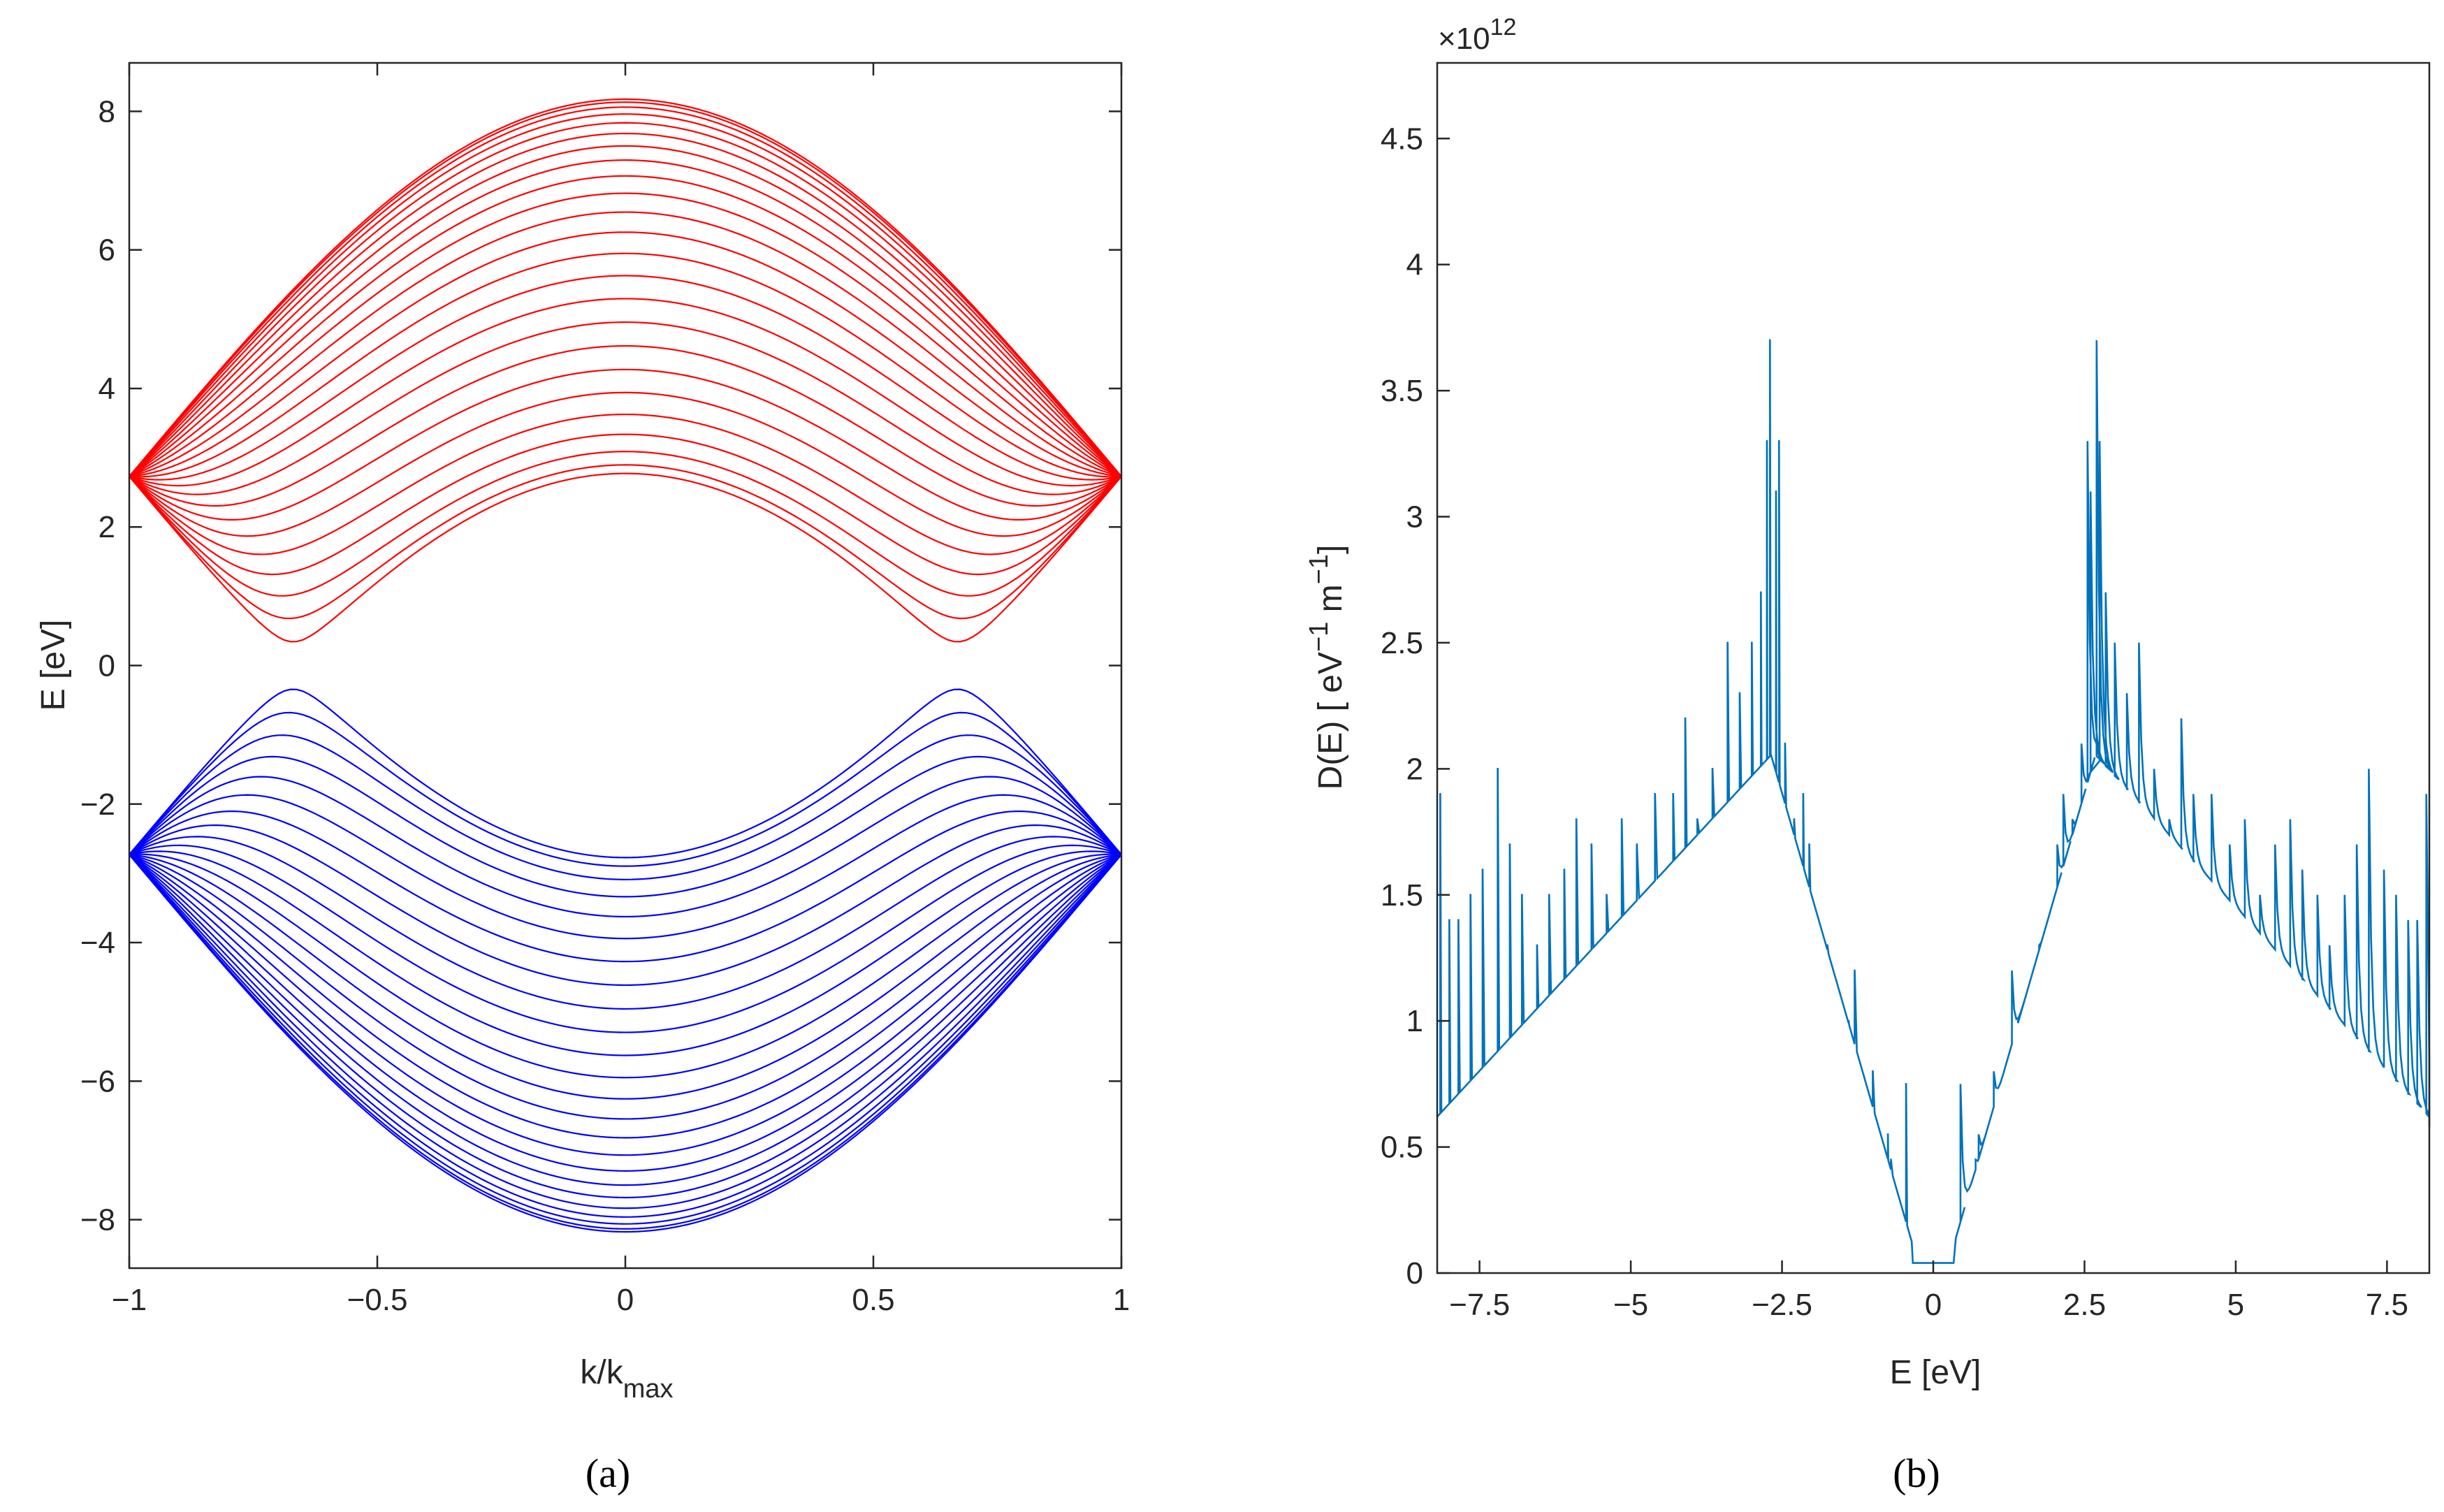 The height and width of the screenshot is (1512, 2444). What do you see at coordinates (1402, 643) in the screenshot?
I see `dos-y-tick-label: 2.5` at bounding box center [1402, 643].